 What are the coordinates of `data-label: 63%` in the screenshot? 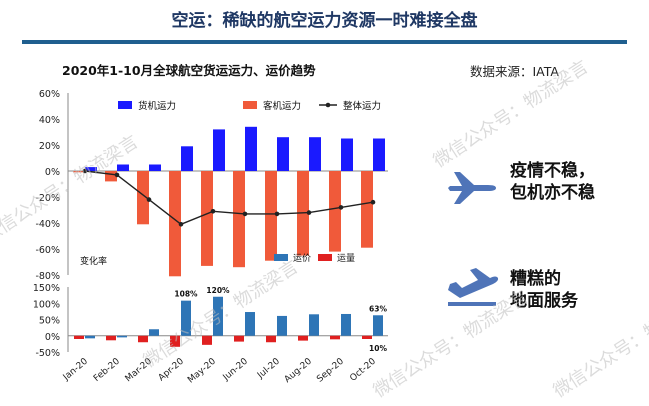 It's located at (378, 308).